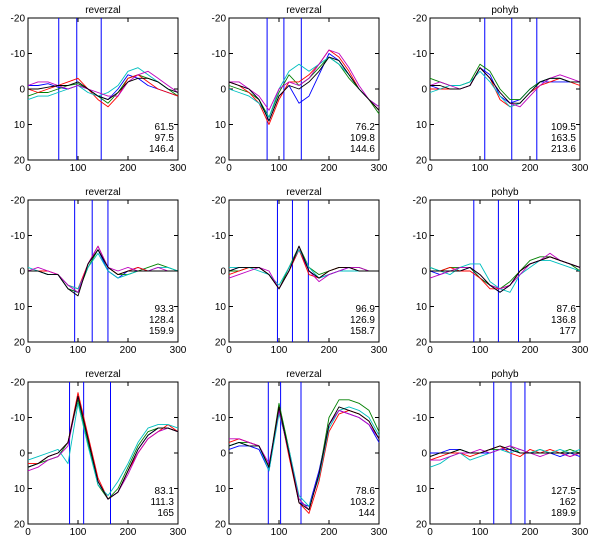 This screenshot has height=544, width=599. What do you see at coordinates (165, 138) in the screenshot?
I see `latency-value: 97.5` at bounding box center [165, 138].